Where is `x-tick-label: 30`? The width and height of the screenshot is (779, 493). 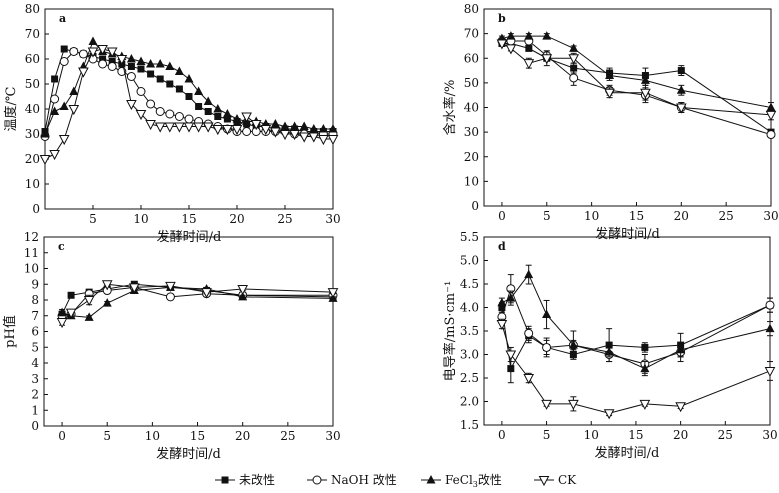 x-tick-label: 30 is located at coordinates (332, 436).